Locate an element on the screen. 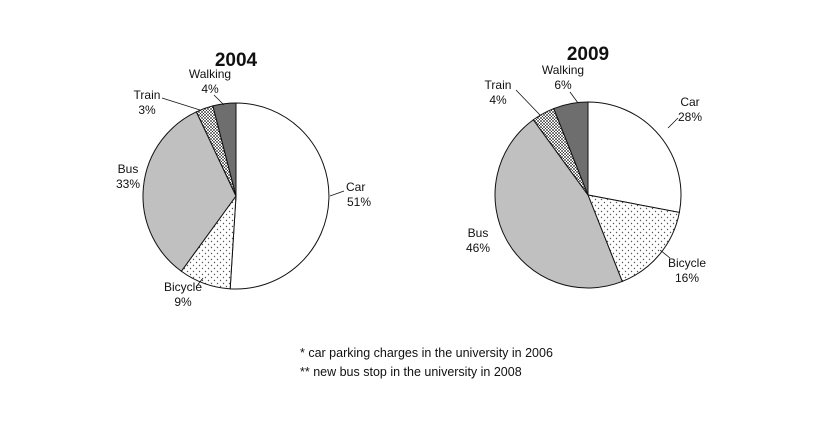 Image resolution: width=840 pixels, height=424 pixels. pie-2009-leader-car is located at coordinates (673, 123).